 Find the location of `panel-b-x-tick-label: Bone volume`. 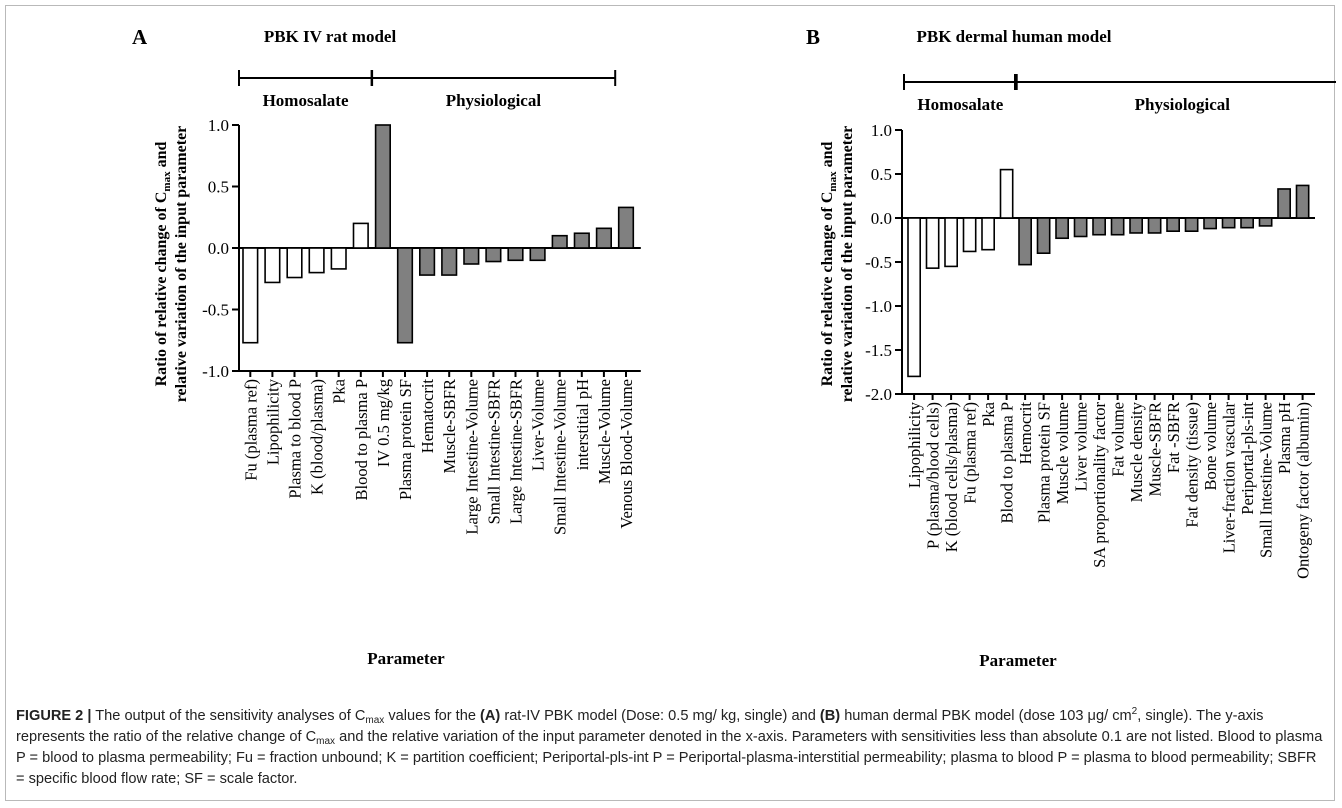

panel-b-x-tick-label: Bone volume is located at coordinates (1210, 446).